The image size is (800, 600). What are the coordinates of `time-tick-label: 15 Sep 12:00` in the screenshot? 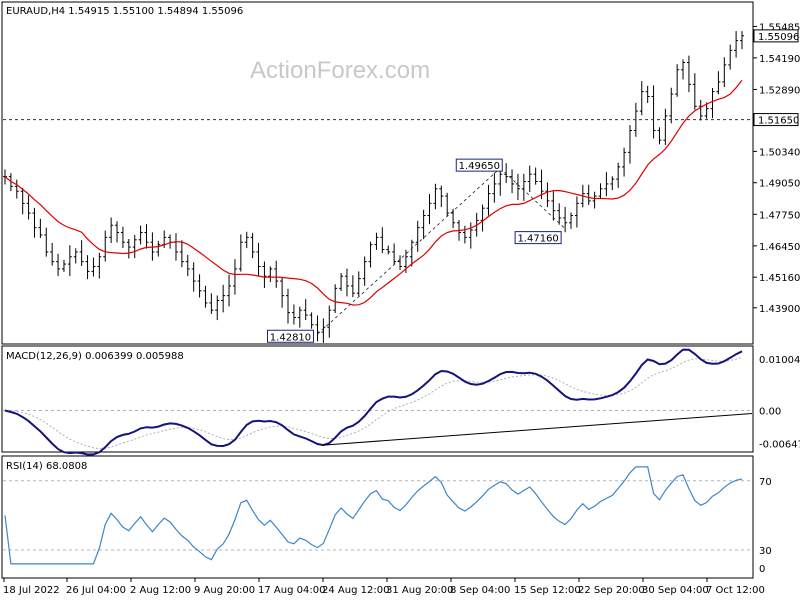 It's located at (547, 590).